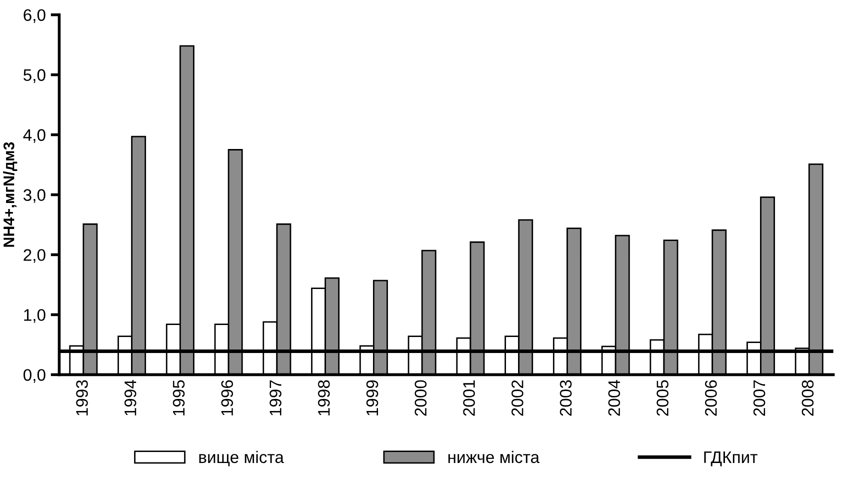  What do you see at coordinates (35, 76) in the screenshot?
I see `y-tick-label: 5,0` at bounding box center [35, 76].